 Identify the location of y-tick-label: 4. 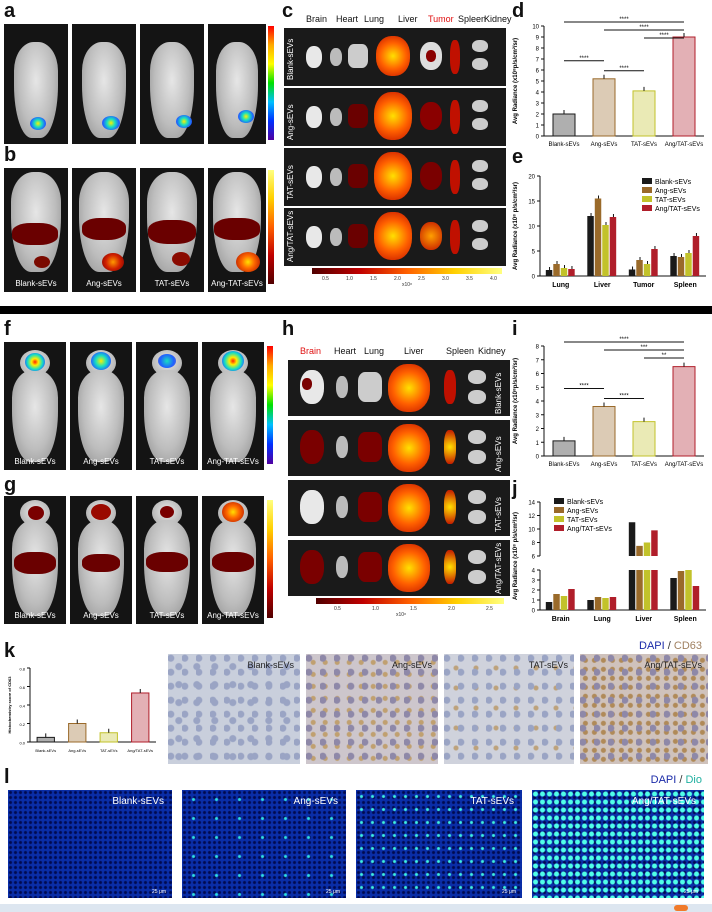
(538, 94).